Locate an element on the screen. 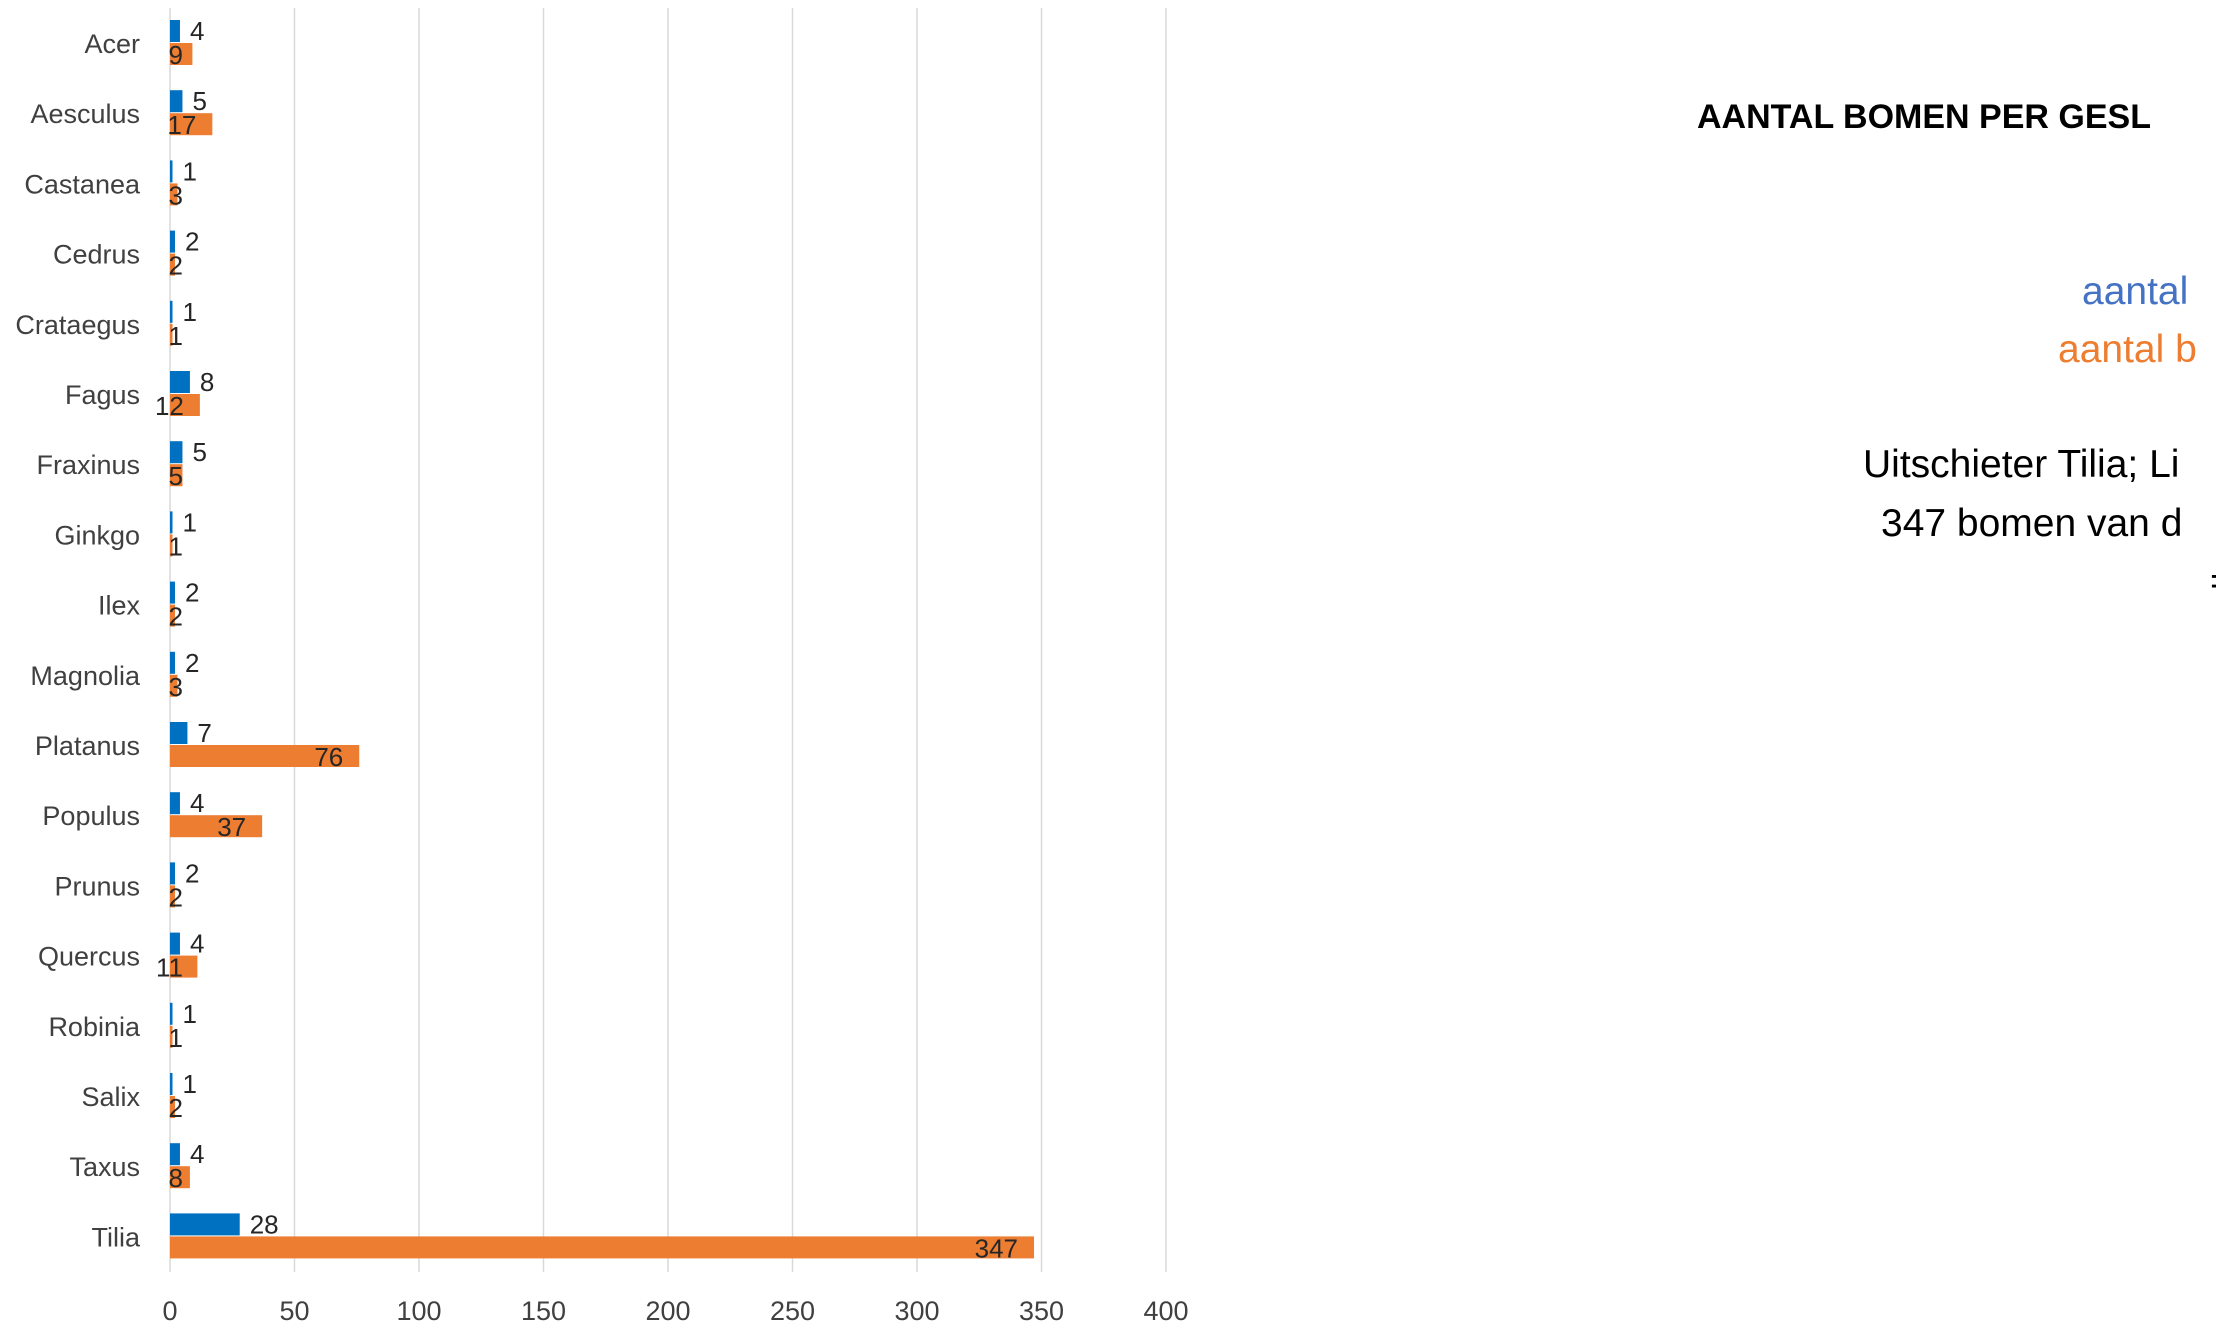  data-label-series-b: 76 is located at coordinates (328, 757).